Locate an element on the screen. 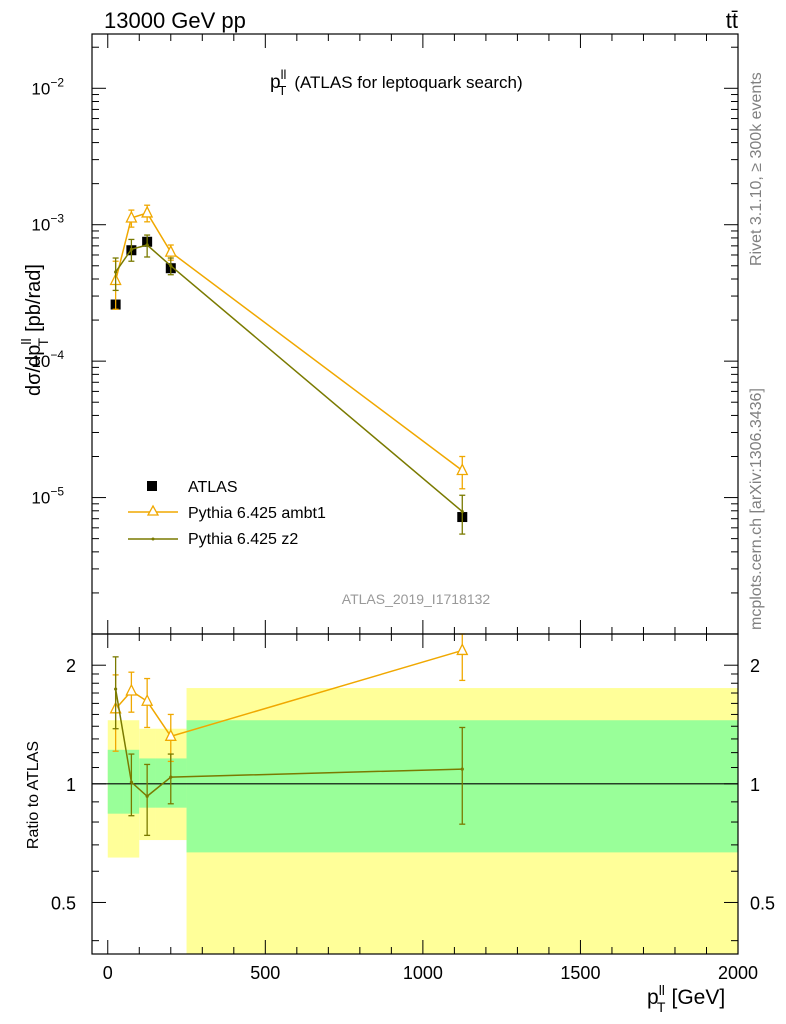 This screenshot has width=786, height=1024. main-ylabel-base: dσ/dp is located at coordinates (34, 370).